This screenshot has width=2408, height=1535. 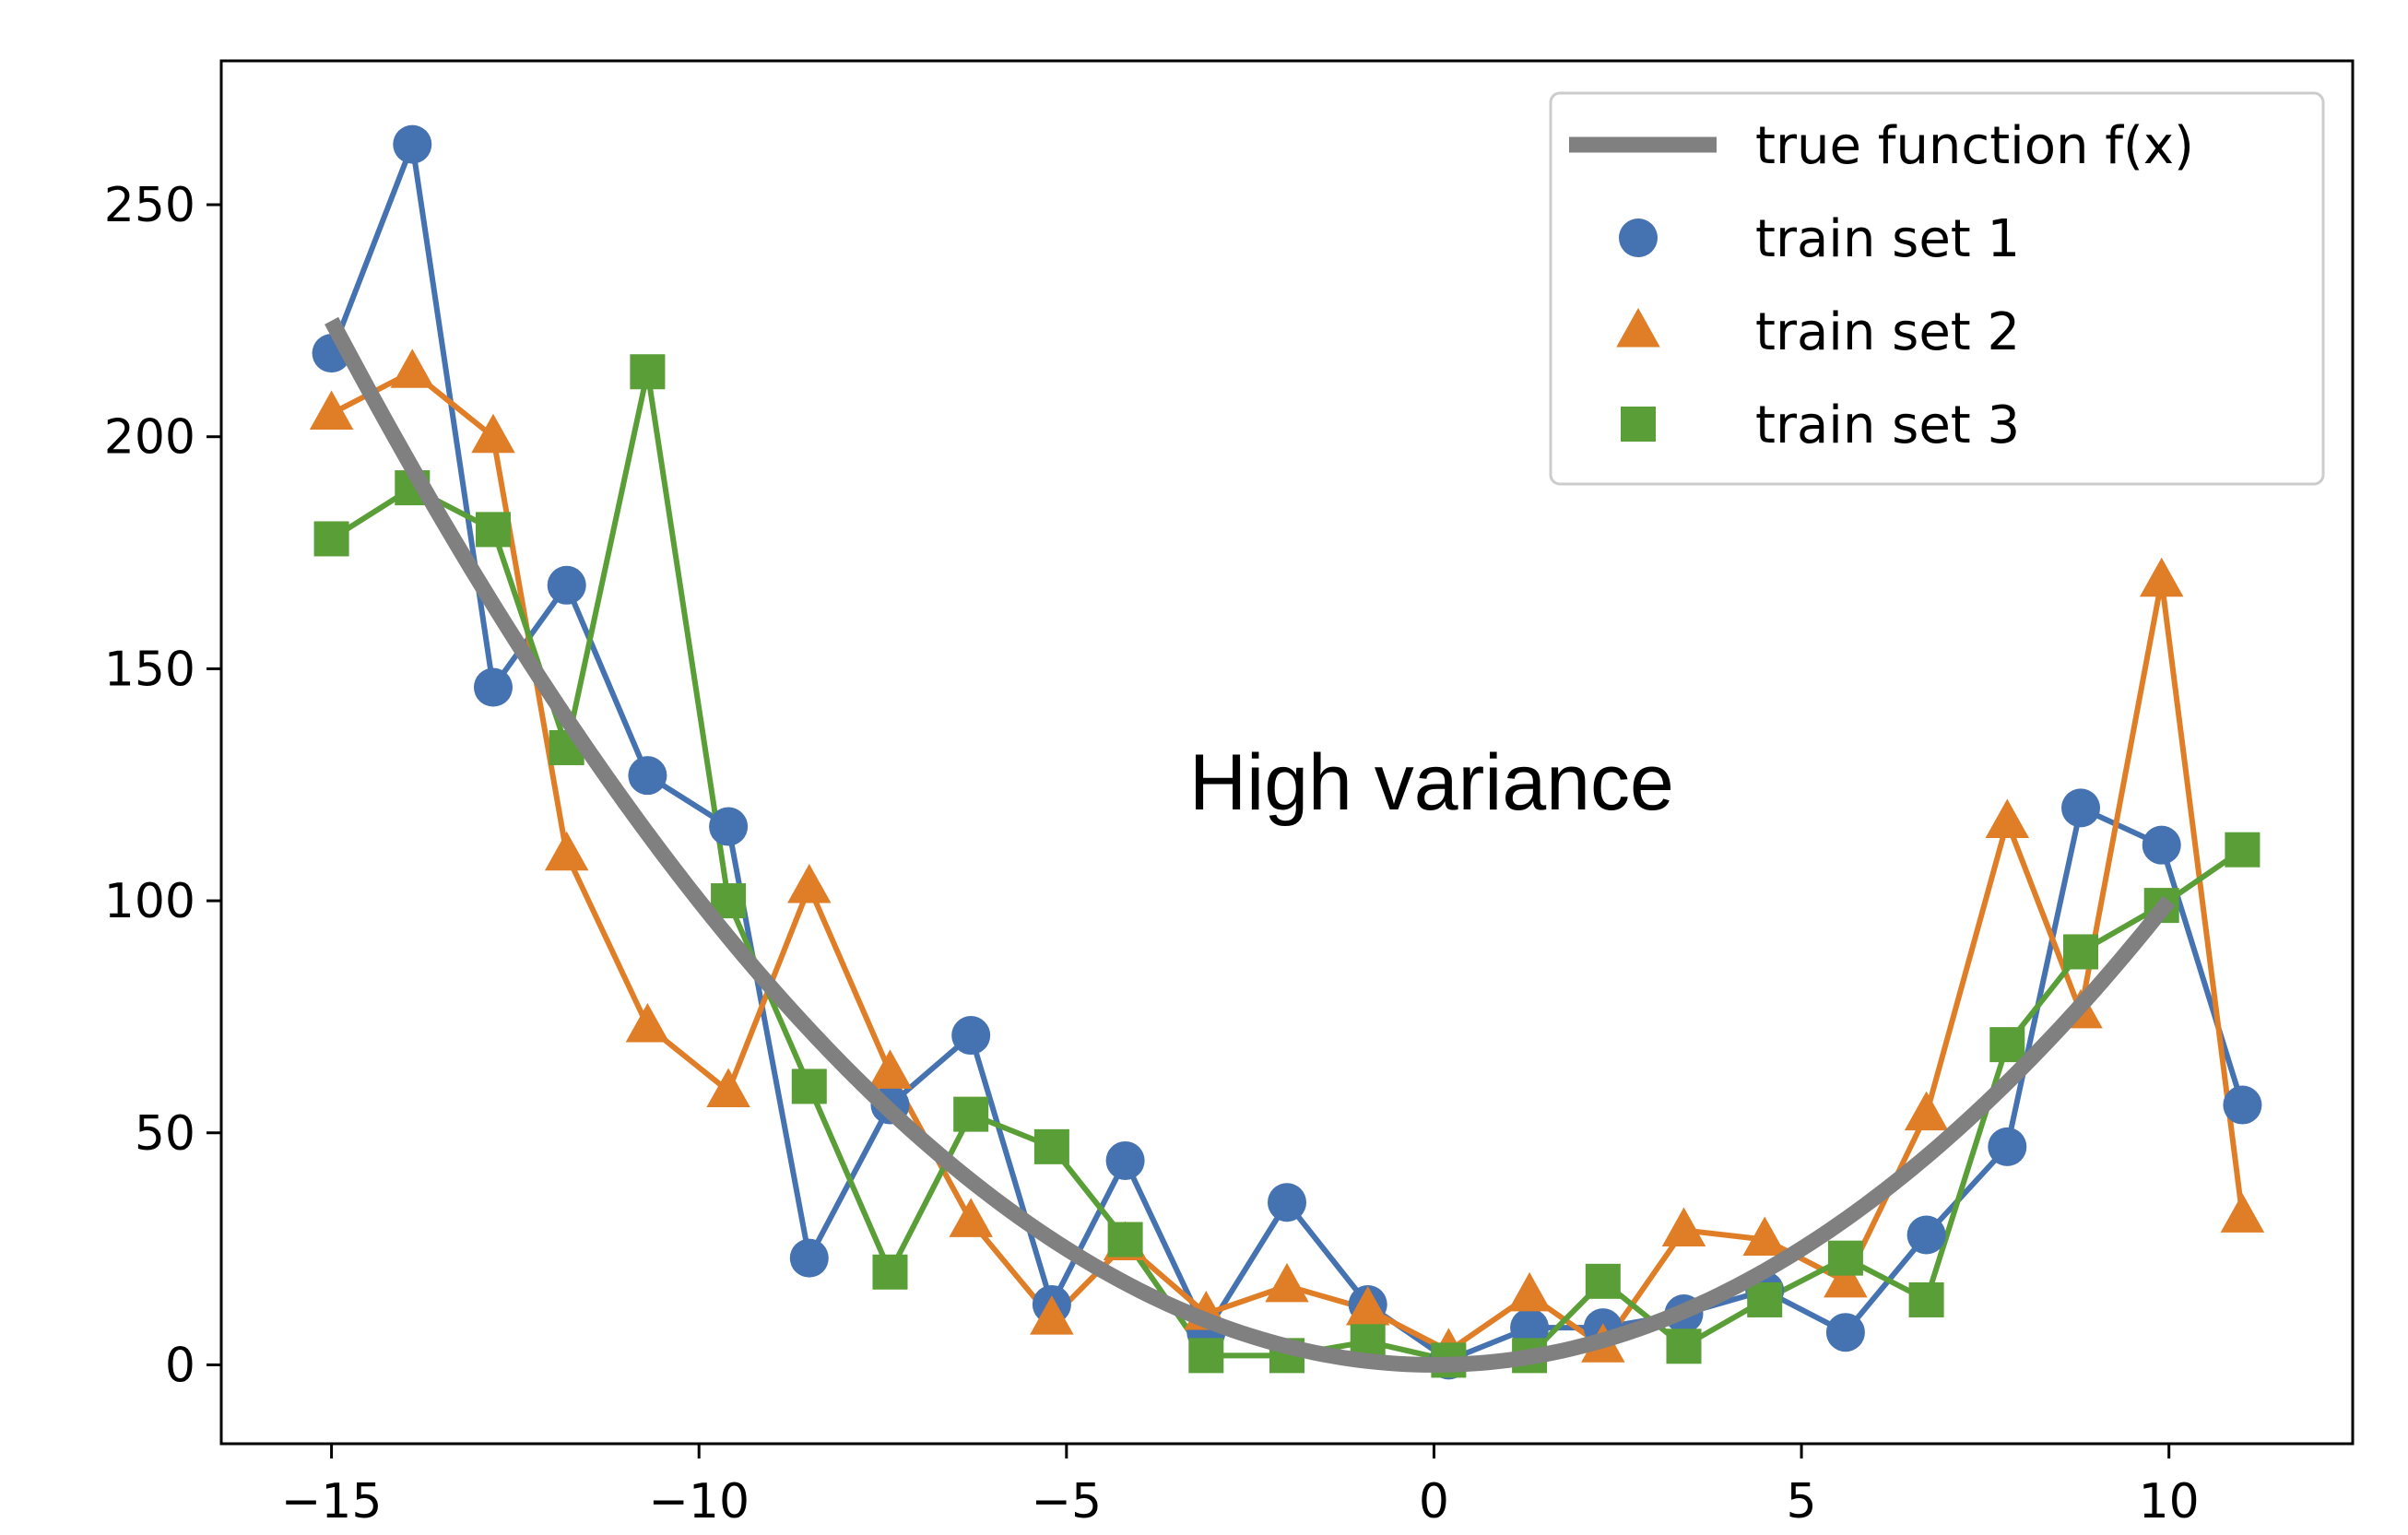 I want to click on legend-box, so click(x=1937, y=288).